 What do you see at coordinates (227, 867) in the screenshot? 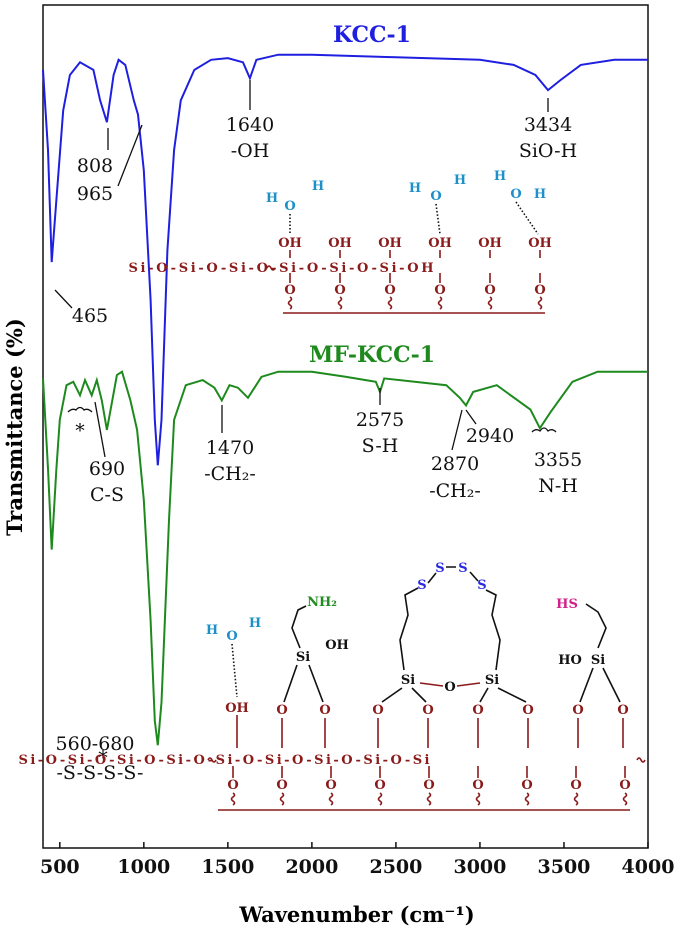
I see `x-tick-label: 1500` at bounding box center [227, 867].